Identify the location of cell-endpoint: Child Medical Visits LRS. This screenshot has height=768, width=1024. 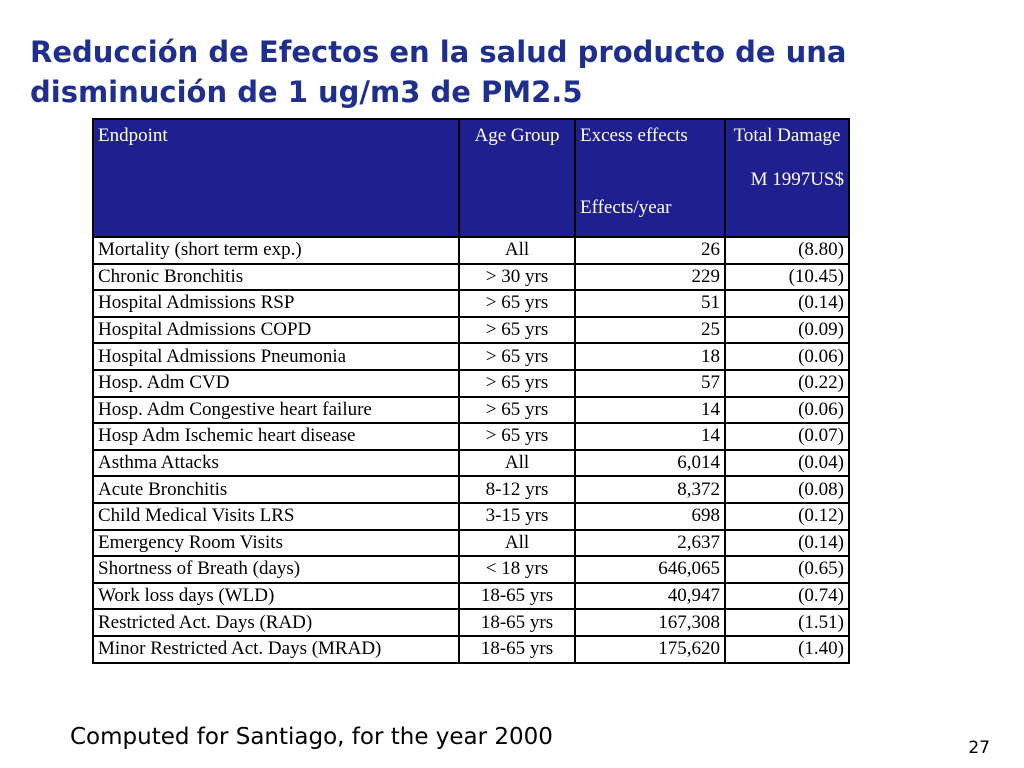
(276, 516).